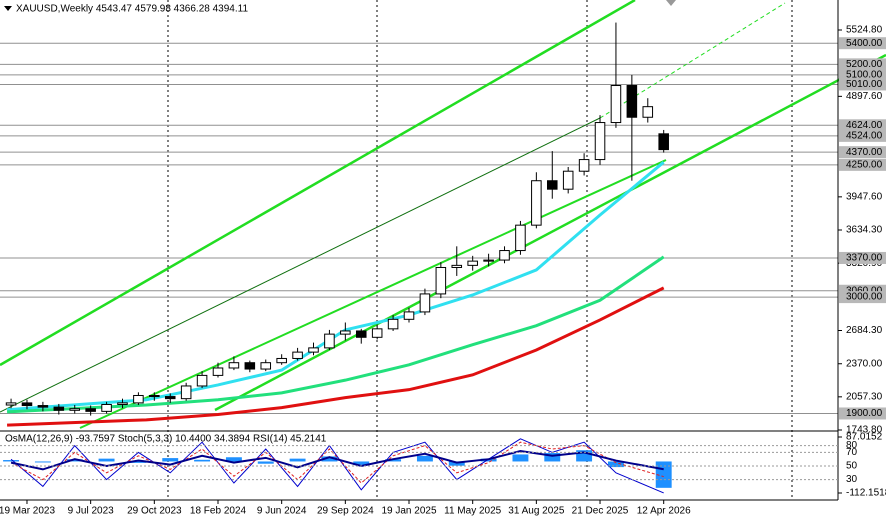 Image resolution: width=886 pixels, height=522 pixels. What do you see at coordinates (473, 511) in the screenshot?
I see `x-tick-label: 11 May 2025` at bounding box center [473, 511].